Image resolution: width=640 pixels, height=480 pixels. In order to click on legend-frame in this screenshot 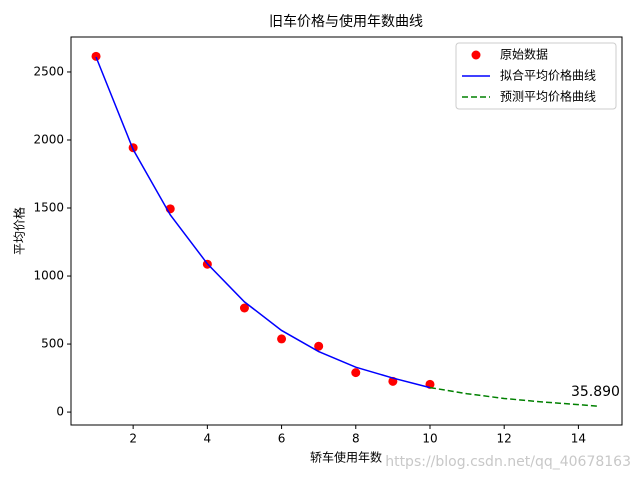, I will do `click(536, 76)`.